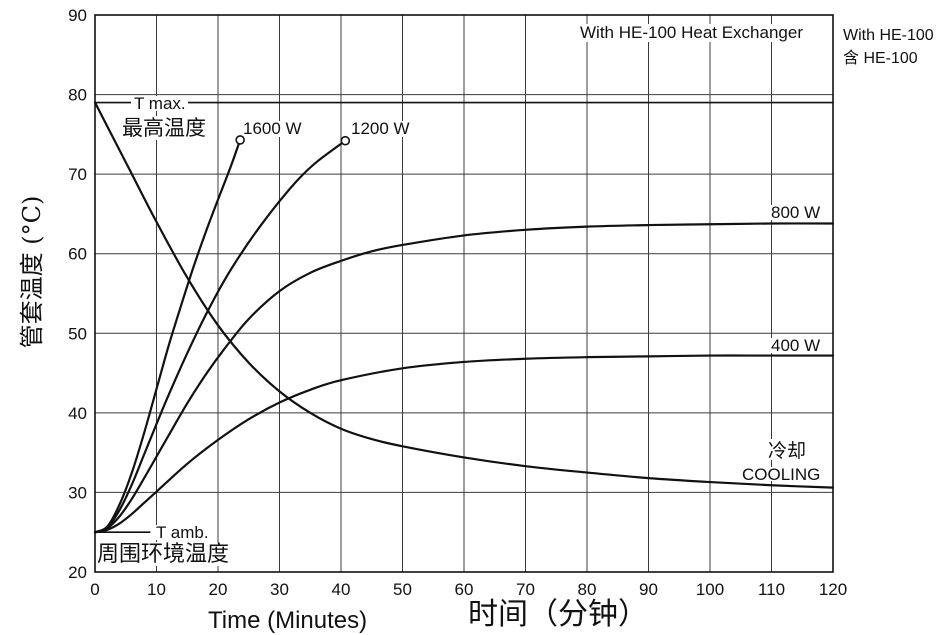 The image size is (947, 635). What do you see at coordinates (648, 589) in the screenshot?
I see `x-tick-label: 90` at bounding box center [648, 589].